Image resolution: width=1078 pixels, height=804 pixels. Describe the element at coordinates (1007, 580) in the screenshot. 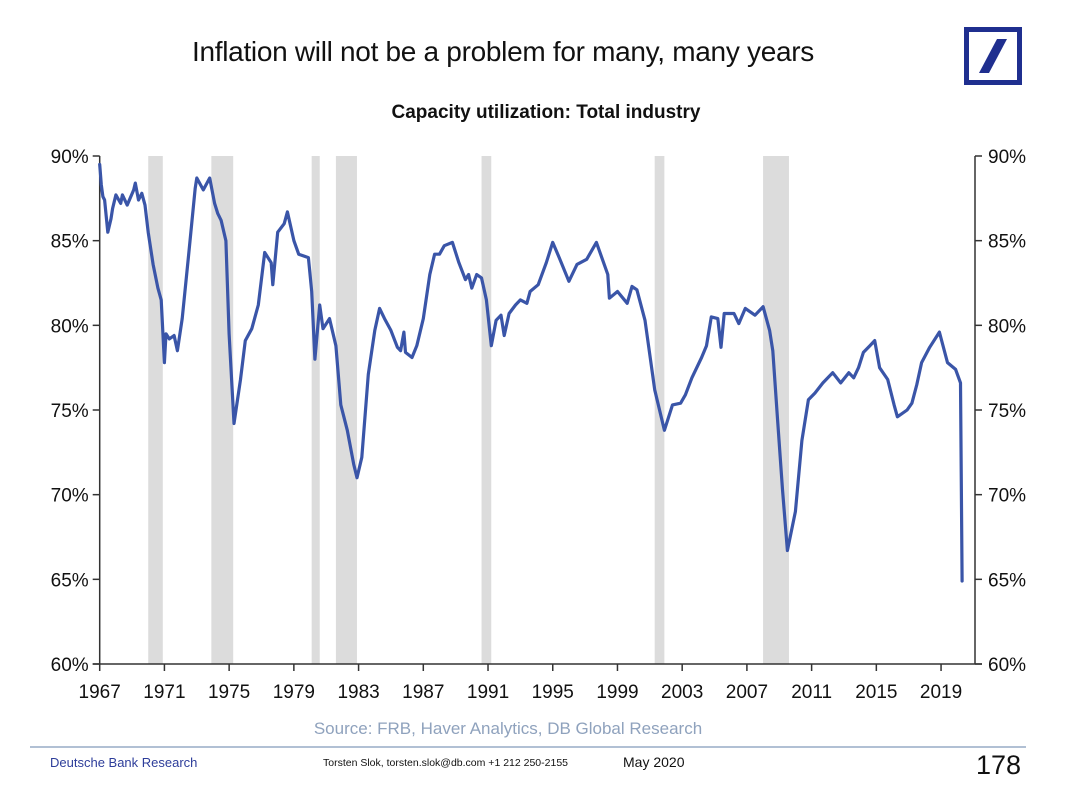

I see `y-tick-label-right: 65%` at that location.